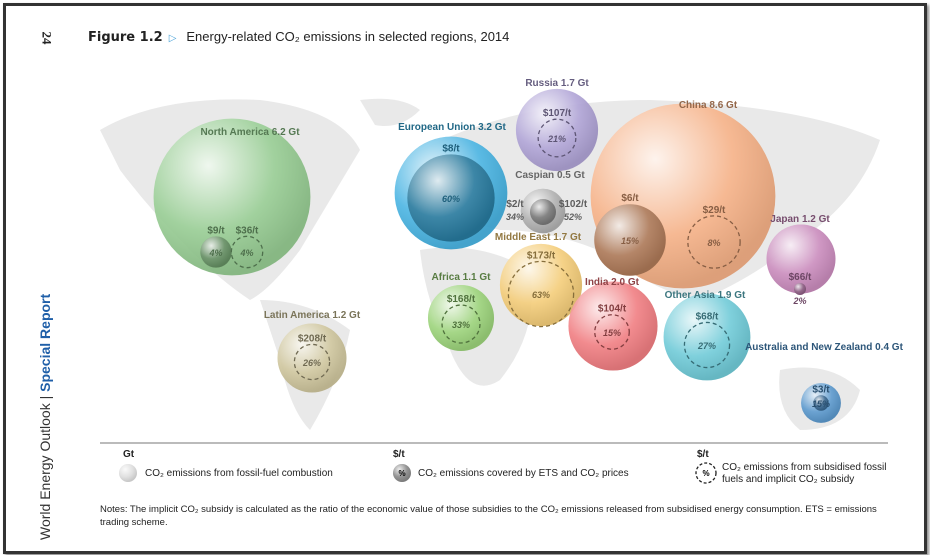 The height and width of the screenshot is (555, 930). Describe the element at coordinates (821, 389) in the screenshot. I see `price-label: $3/t` at that location.